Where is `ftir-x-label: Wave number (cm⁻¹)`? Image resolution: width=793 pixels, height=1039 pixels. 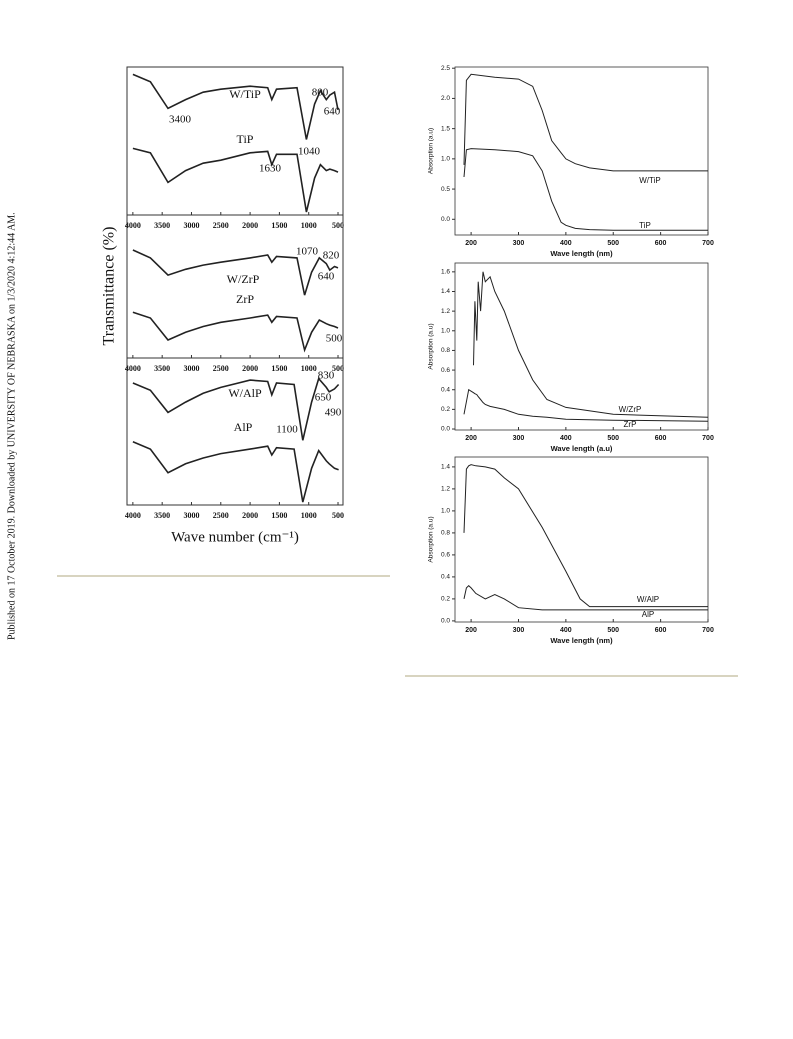 ftir-x-label: Wave number (cm⁻¹) is located at coordinates (235, 537).